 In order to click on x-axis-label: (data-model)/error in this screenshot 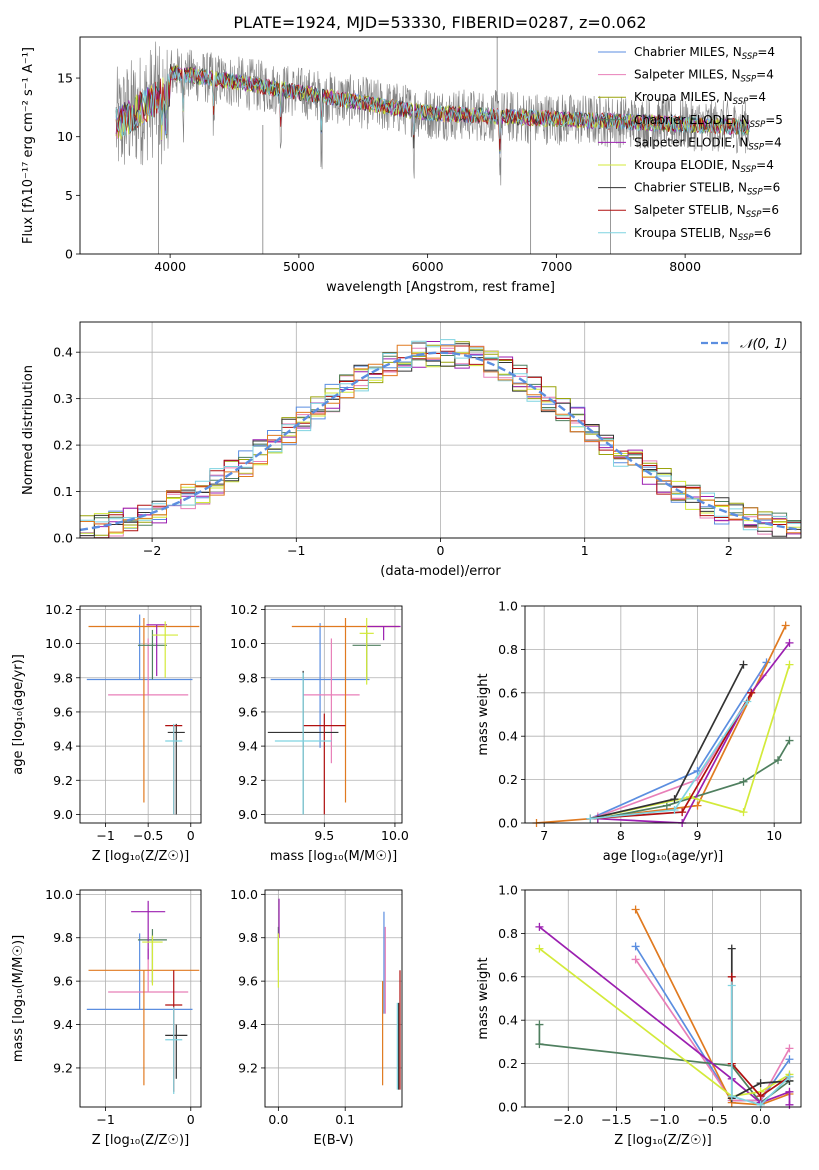, I will do `click(440, 571)`.